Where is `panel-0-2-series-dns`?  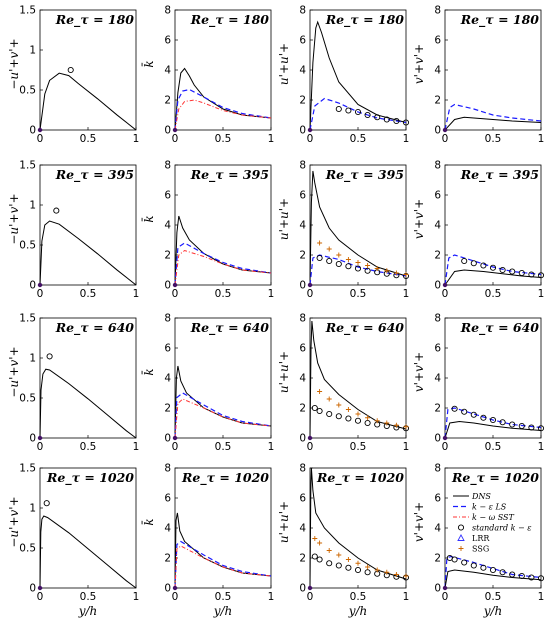
panel-0-2-series-dns is located at coordinates (358, 75).